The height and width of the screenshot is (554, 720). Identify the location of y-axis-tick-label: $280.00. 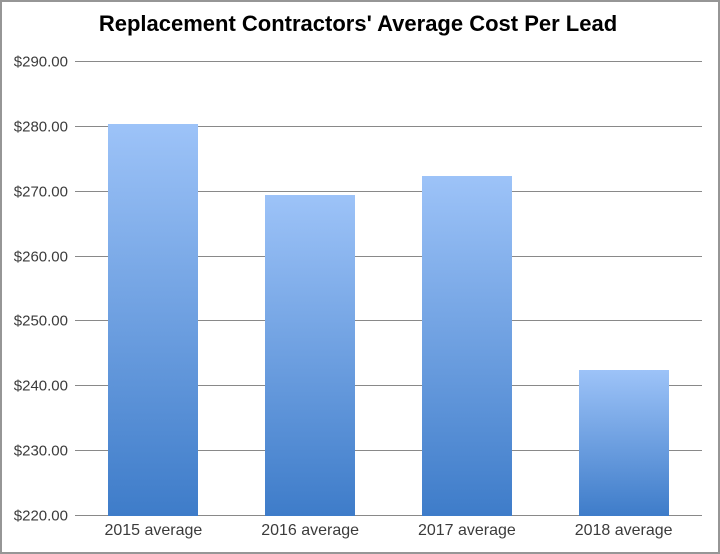
(40, 127).